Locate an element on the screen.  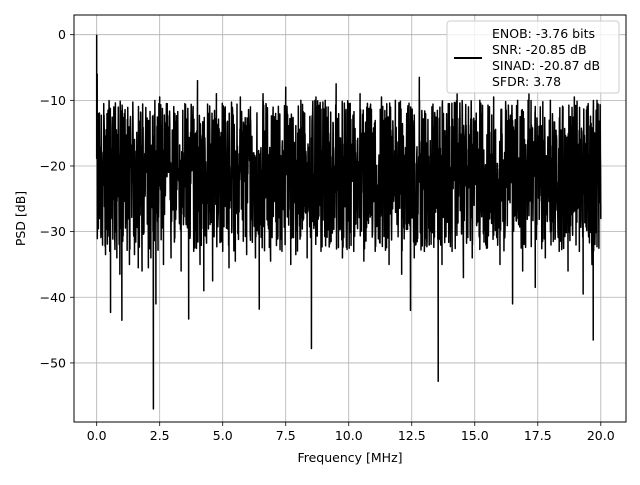
x-tick-label: 10.0 is located at coordinates (349, 435).